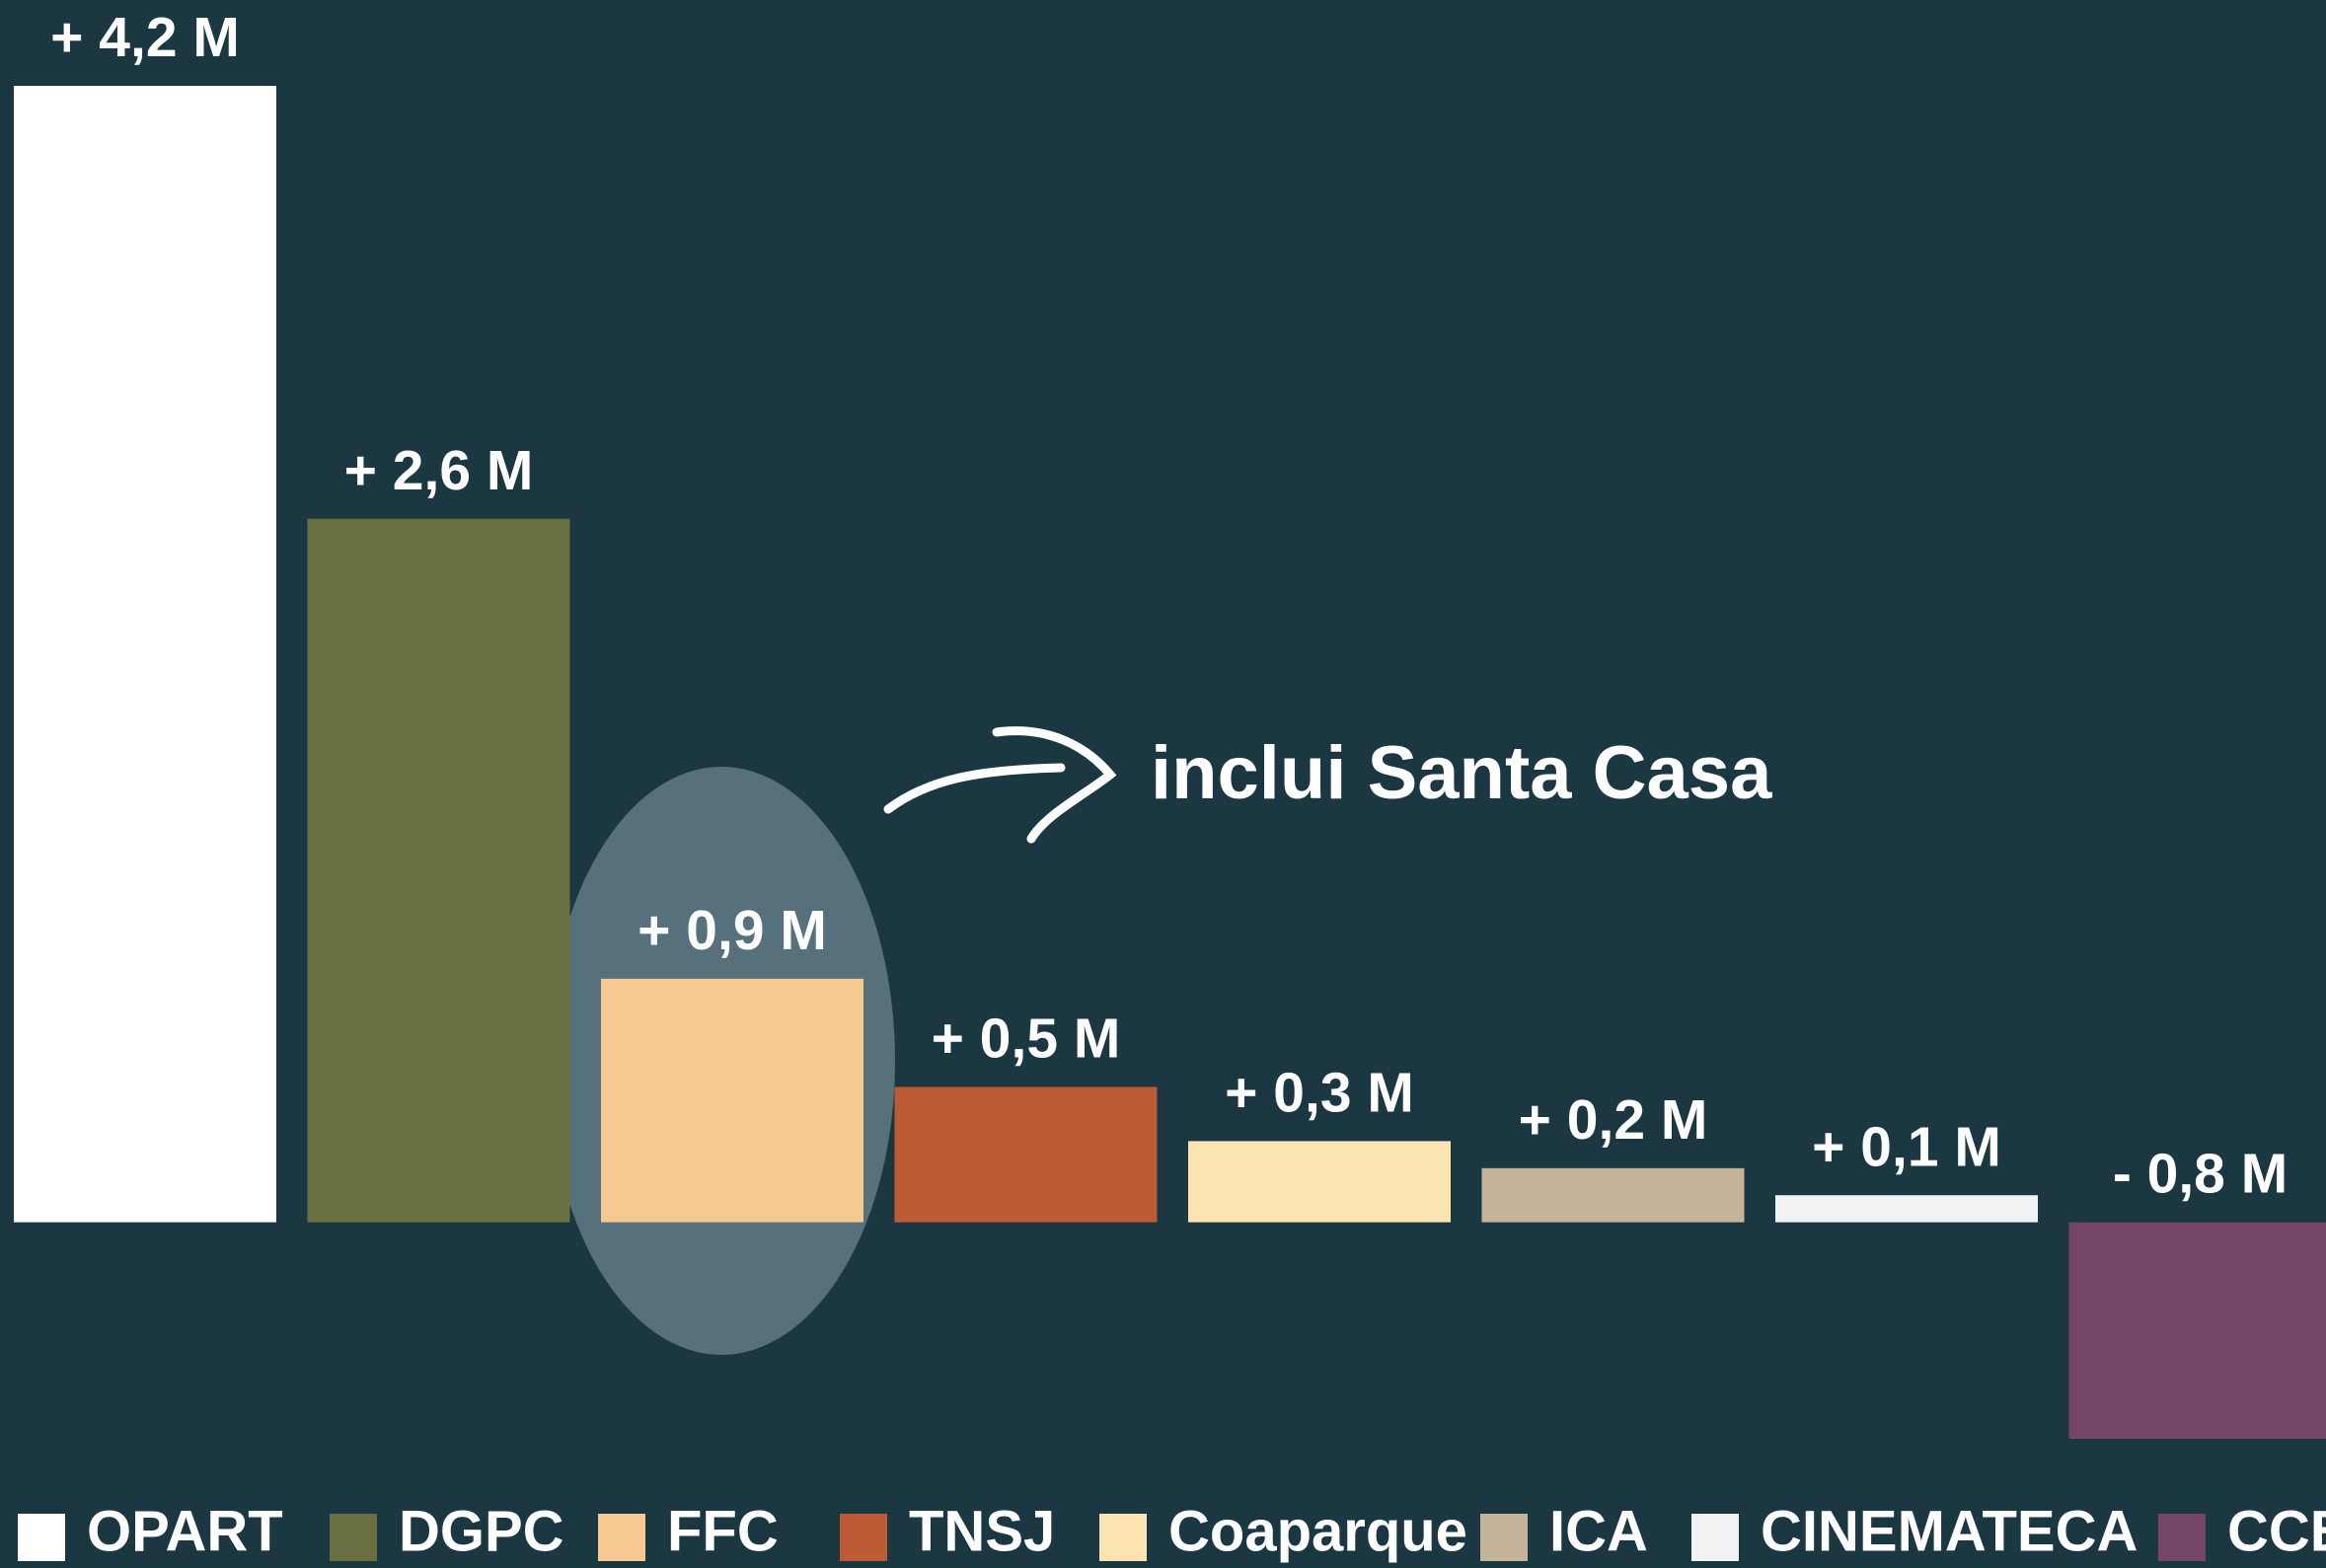 Image resolution: width=2326 pixels, height=1568 pixels. Describe the element at coordinates (439, 471) in the screenshot. I see `value-label: + 2,6 M` at that location.